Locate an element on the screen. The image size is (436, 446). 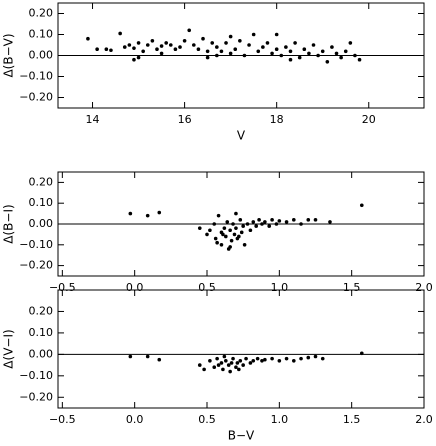
x-tick-label: 14 is located at coordinates (93, 119).